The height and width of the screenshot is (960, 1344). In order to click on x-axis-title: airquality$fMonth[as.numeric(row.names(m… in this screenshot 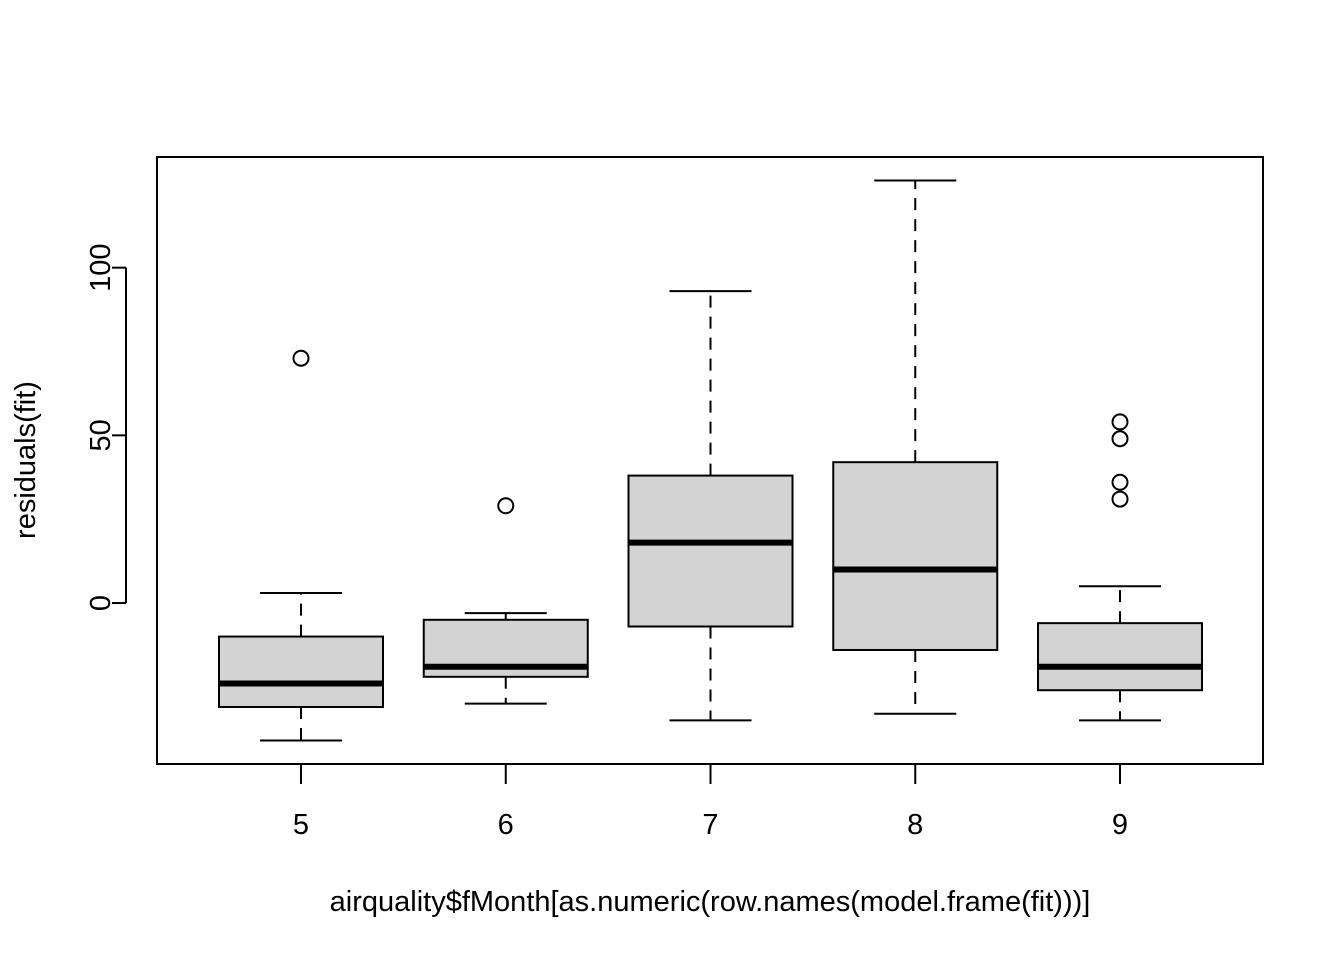, I will do `click(710, 902)`.